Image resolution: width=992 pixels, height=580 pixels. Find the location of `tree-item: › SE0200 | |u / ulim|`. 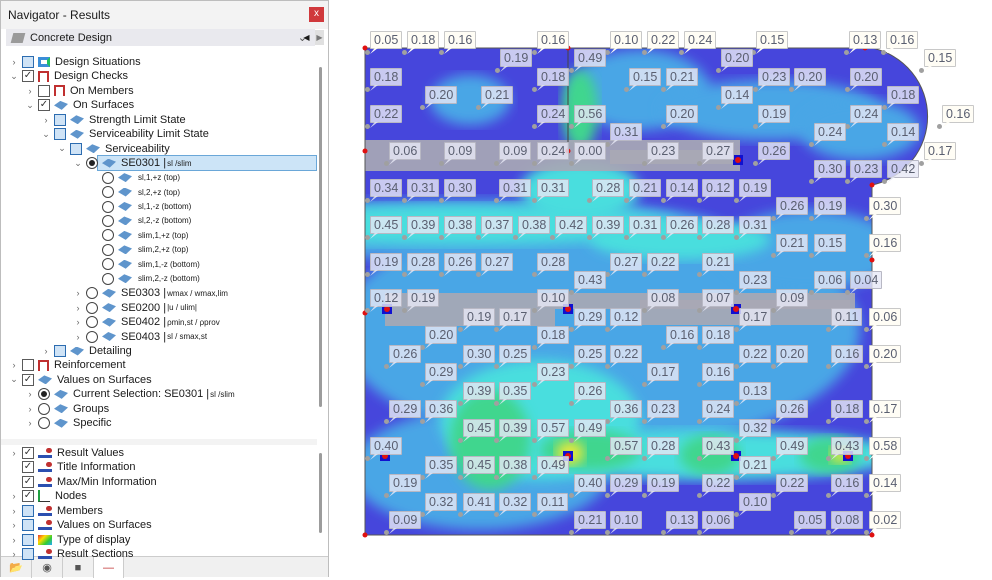

tree-item: › SE0200 | |u / ulim| is located at coordinates (159, 308).